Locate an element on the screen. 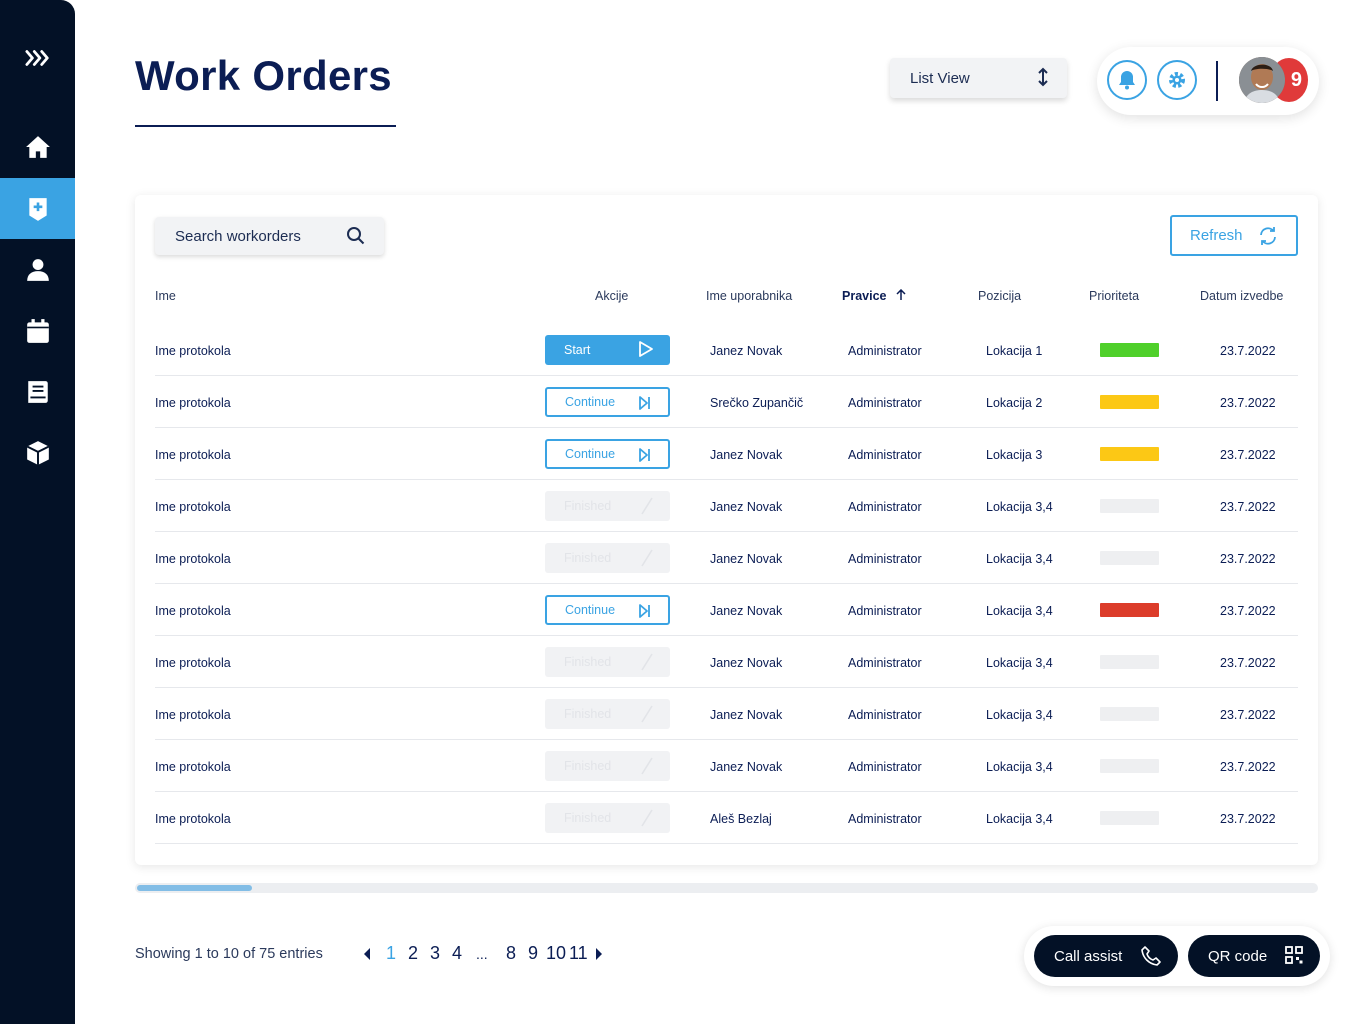  sidebar is located at coordinates (37, 512).